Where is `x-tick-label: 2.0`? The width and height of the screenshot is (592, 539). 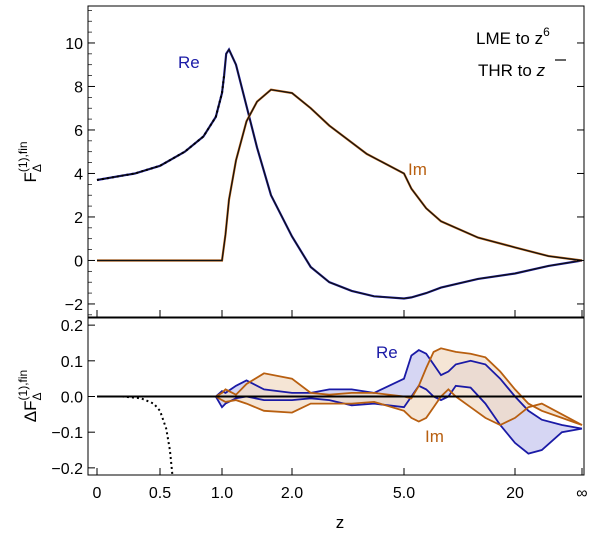
x-tick-label: 2.0 is located at coordinates (292, 493).